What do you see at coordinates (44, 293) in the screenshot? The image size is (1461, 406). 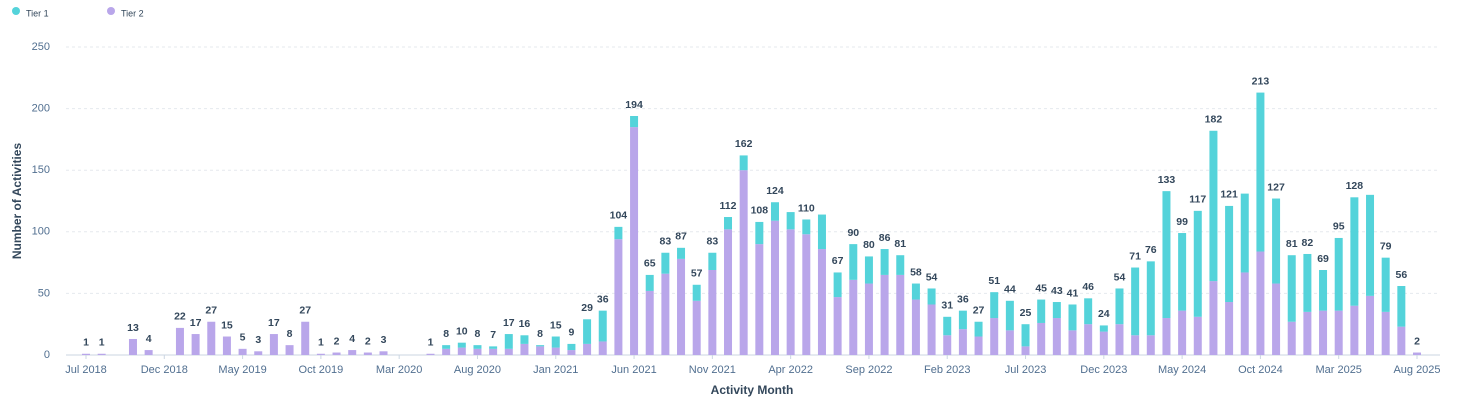 I see `y-tick-label: 50` at bounding box center [44, 293].